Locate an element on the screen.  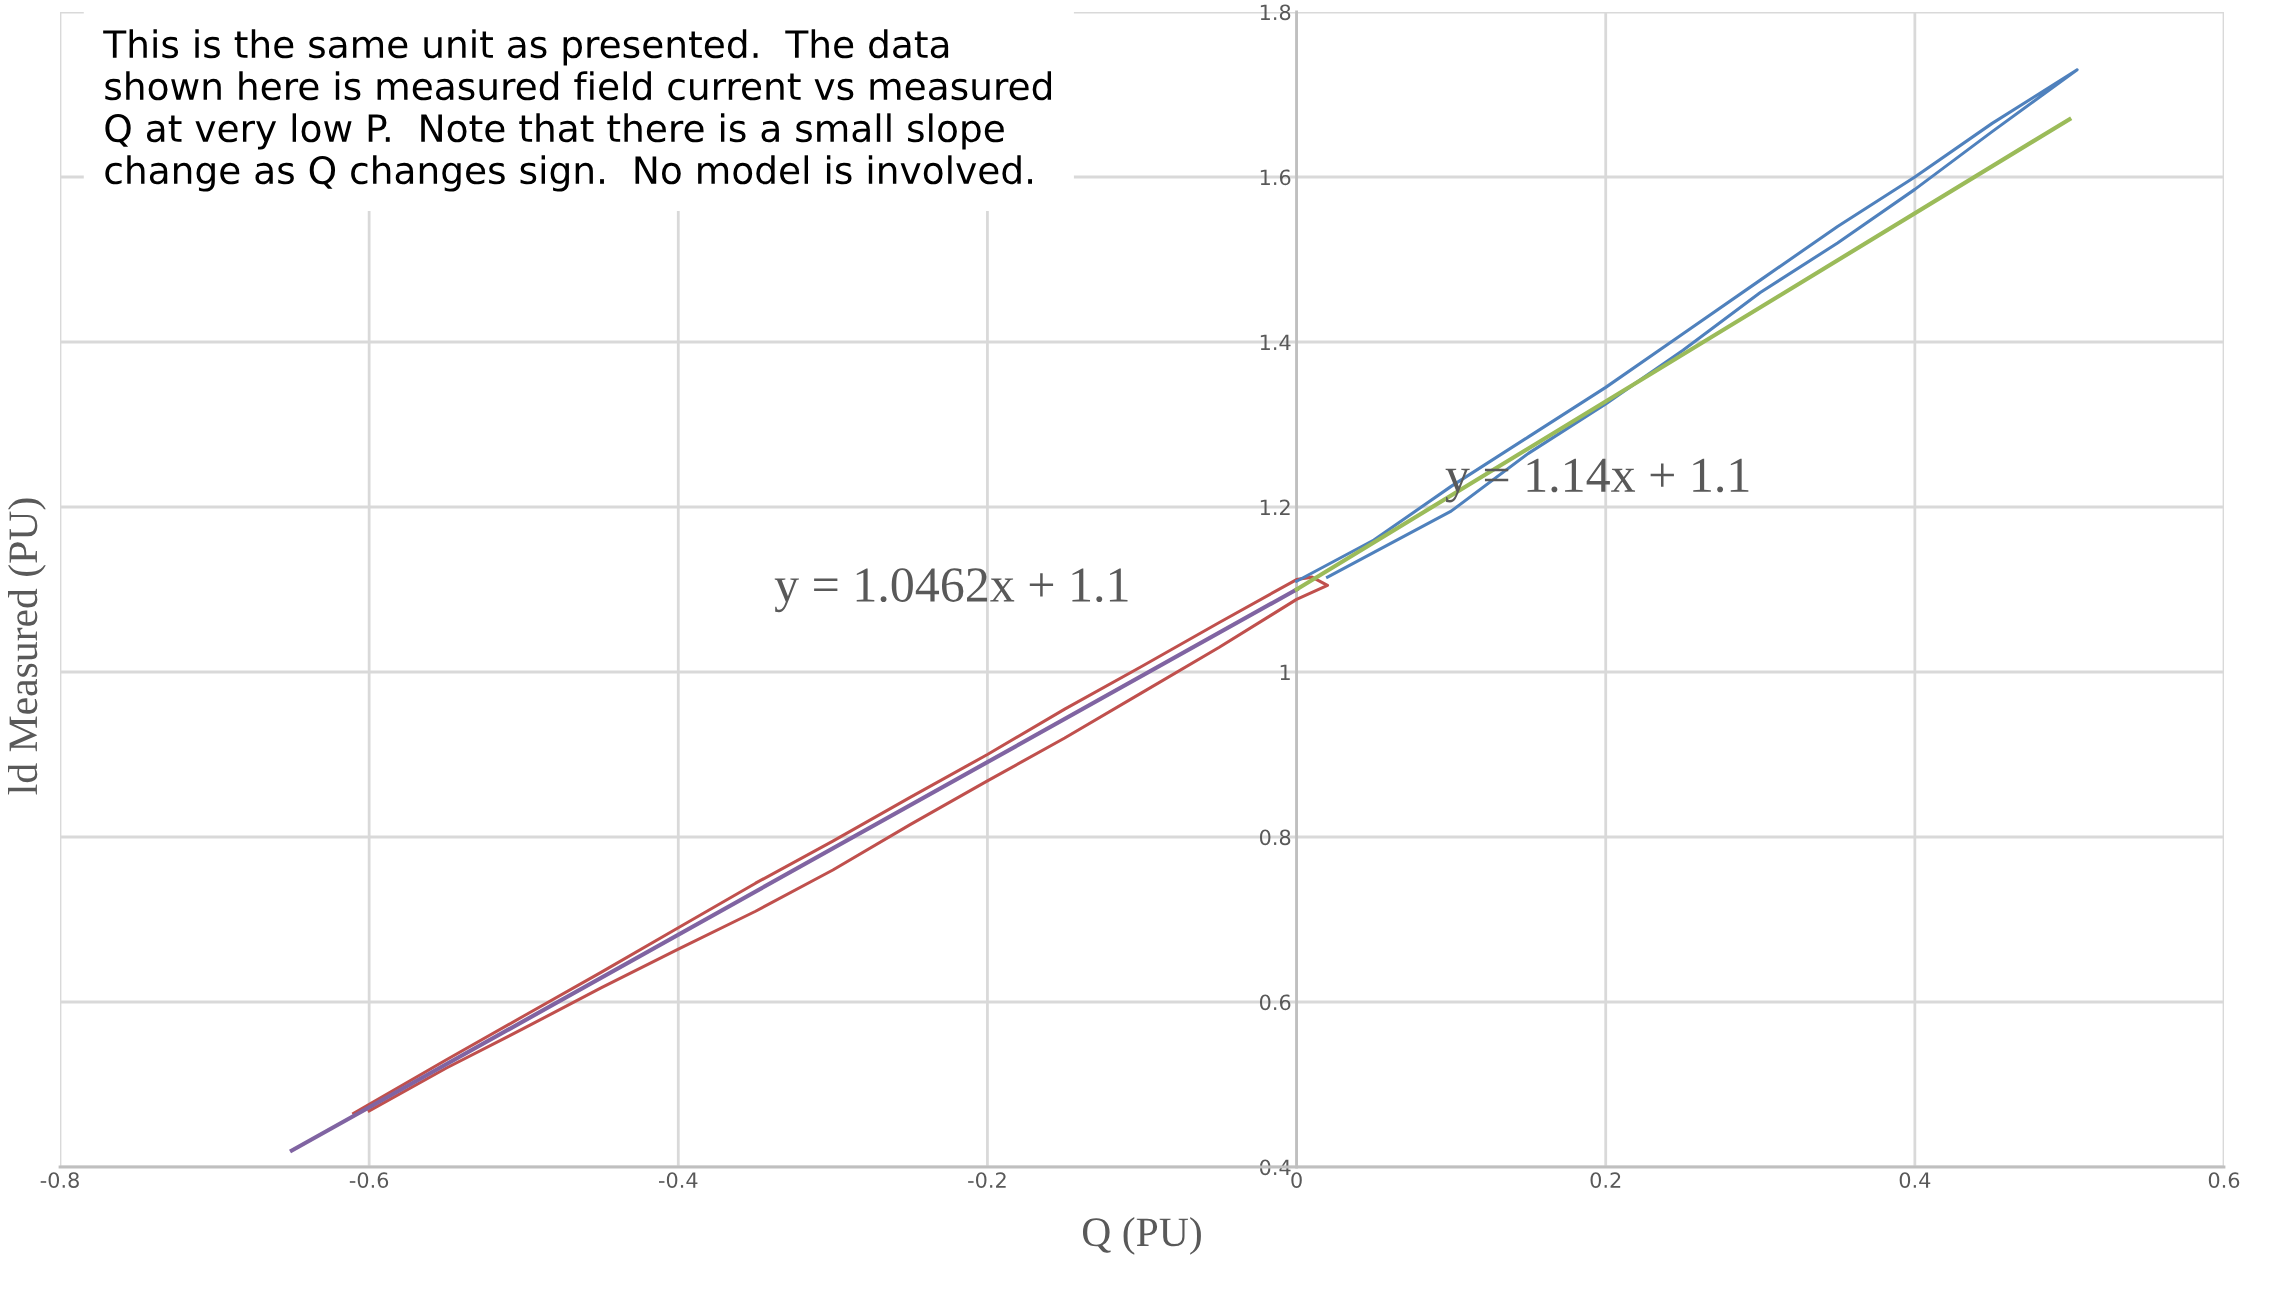
x-tick-label: 0 is located at coordinates (1296, 1180).